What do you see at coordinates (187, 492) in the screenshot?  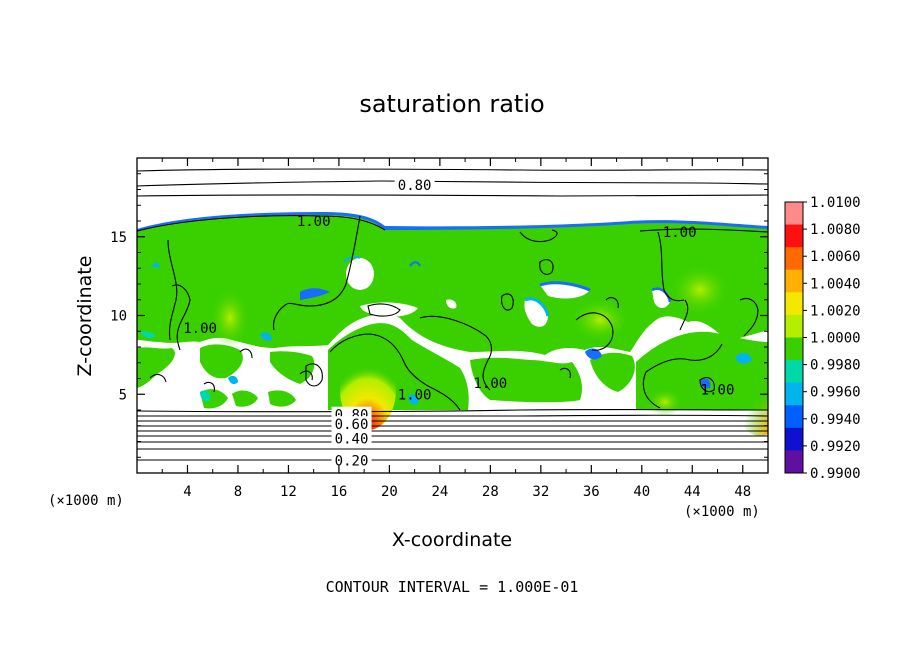 I see `x-tick-label: 4` at bounding box center [187, 492].